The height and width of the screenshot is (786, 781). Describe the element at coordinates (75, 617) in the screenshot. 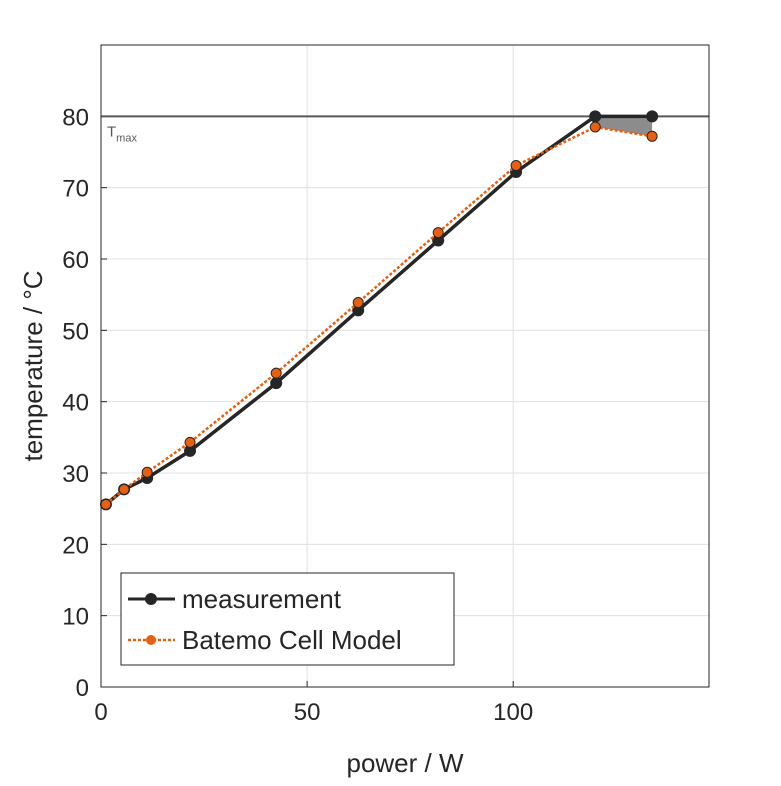

I see `y-tick-label: 10` at that location.